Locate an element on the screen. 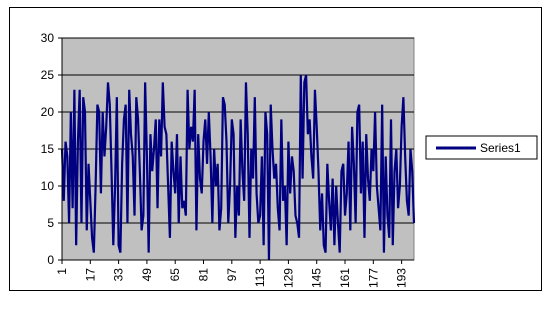  y-tick-label: 30 is located at coordinates (48, 38).